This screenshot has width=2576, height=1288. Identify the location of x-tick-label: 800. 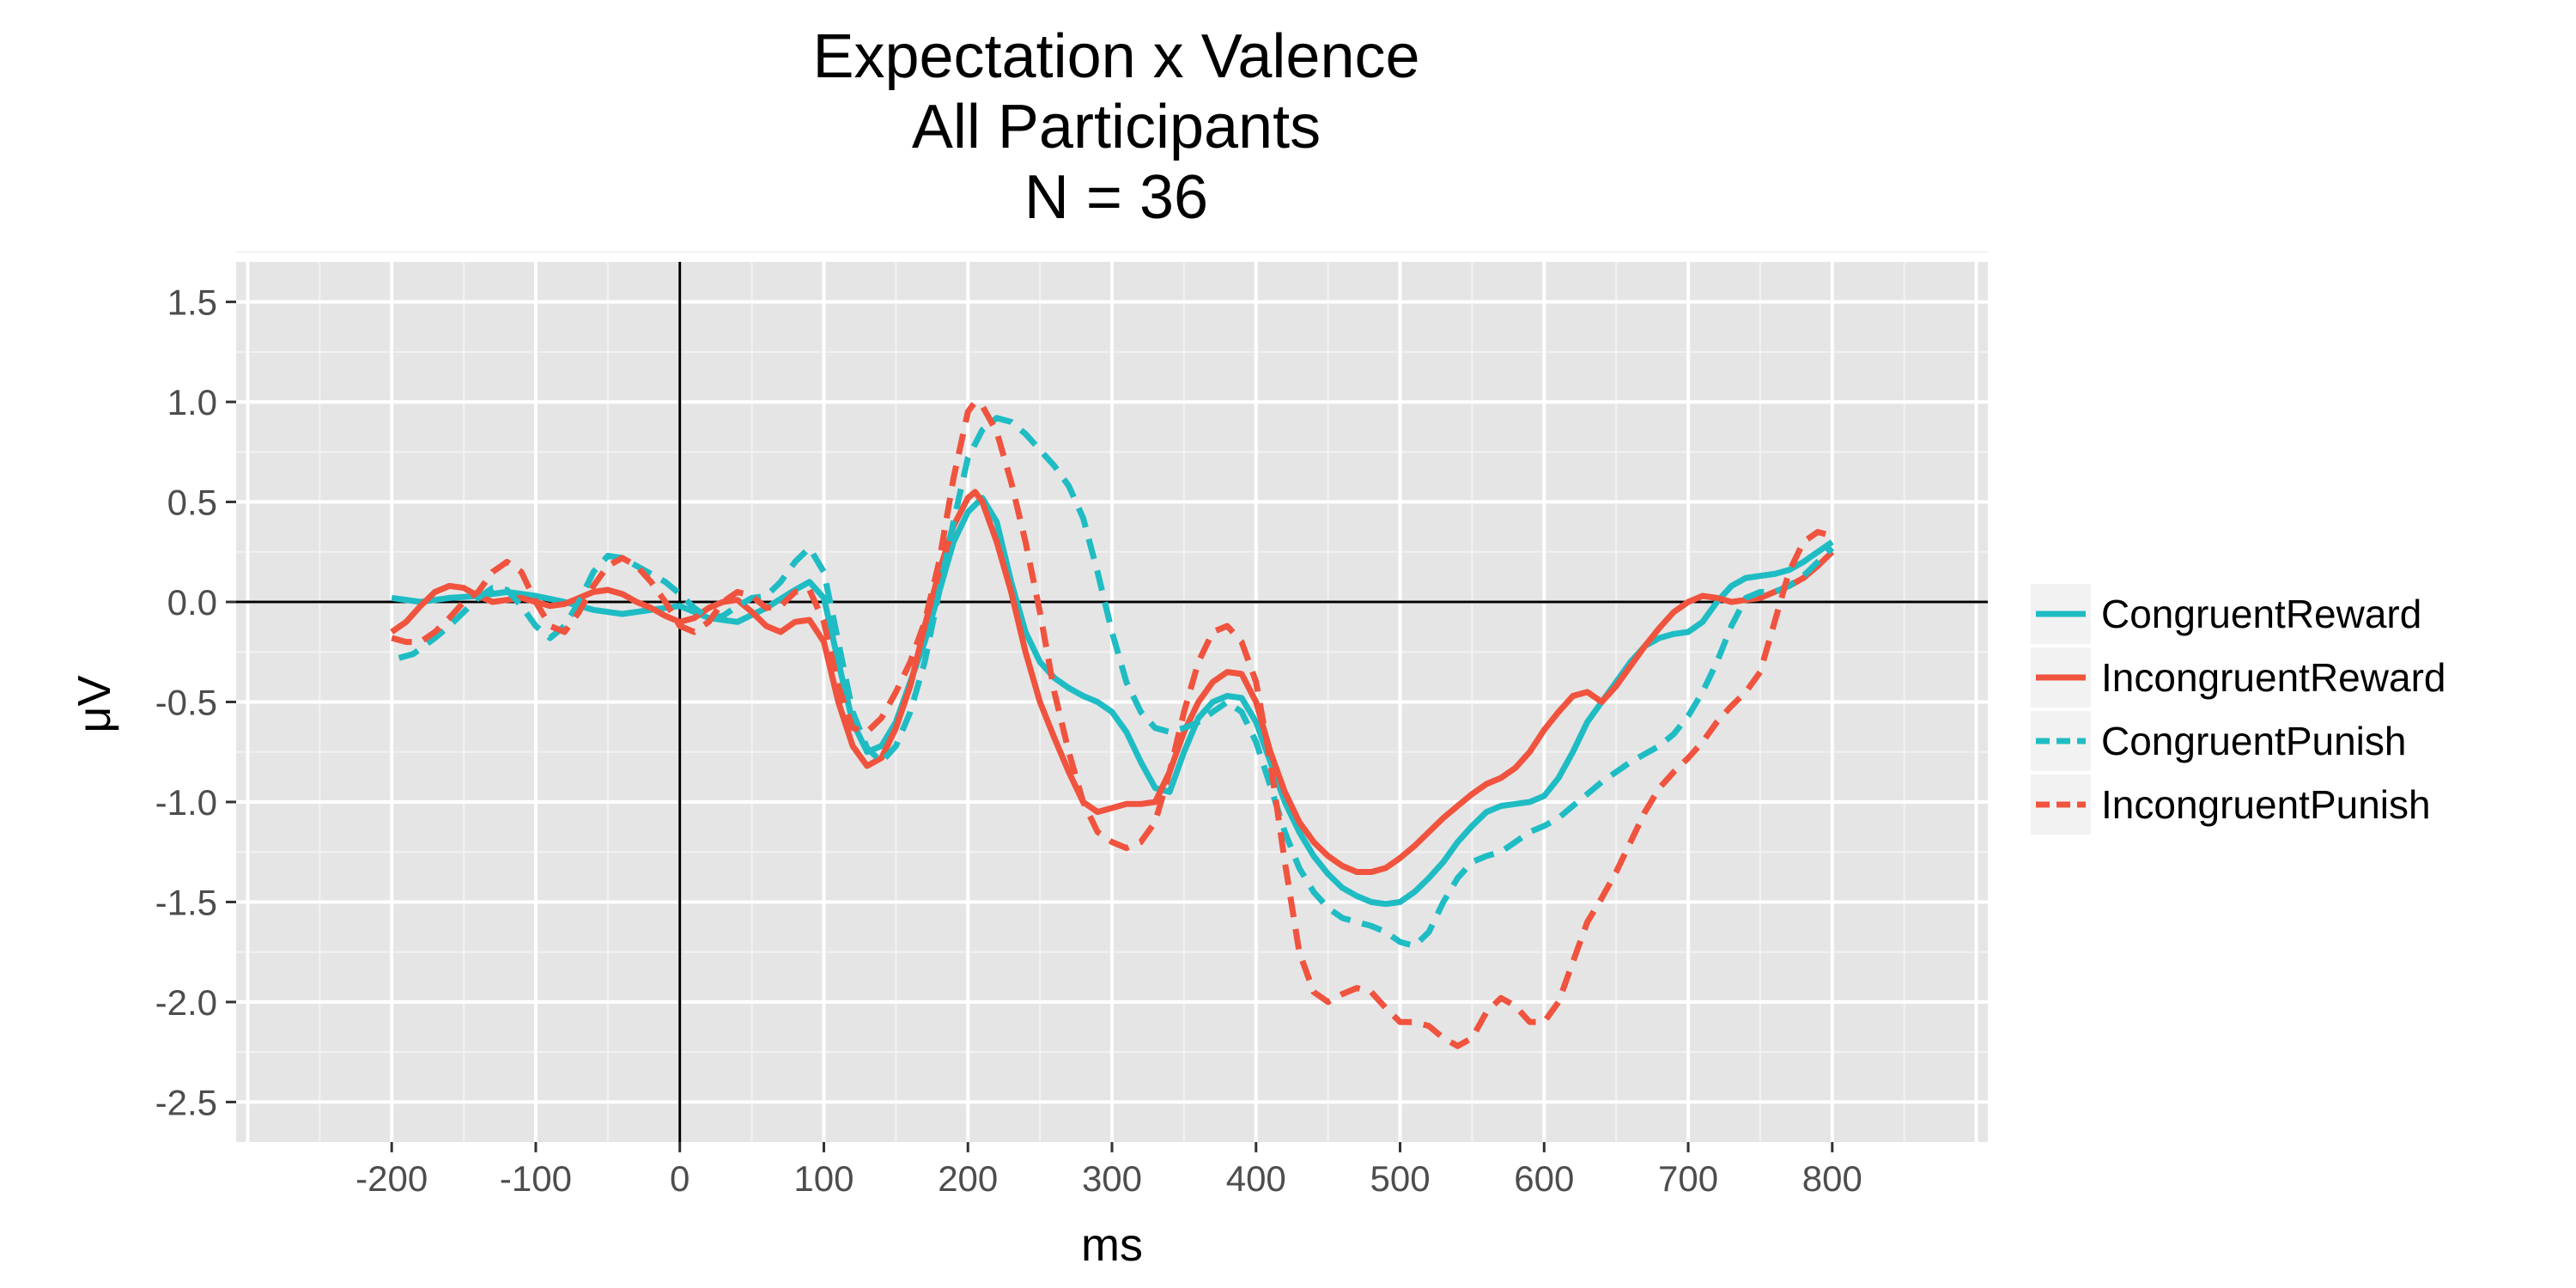
(1832, 1178).